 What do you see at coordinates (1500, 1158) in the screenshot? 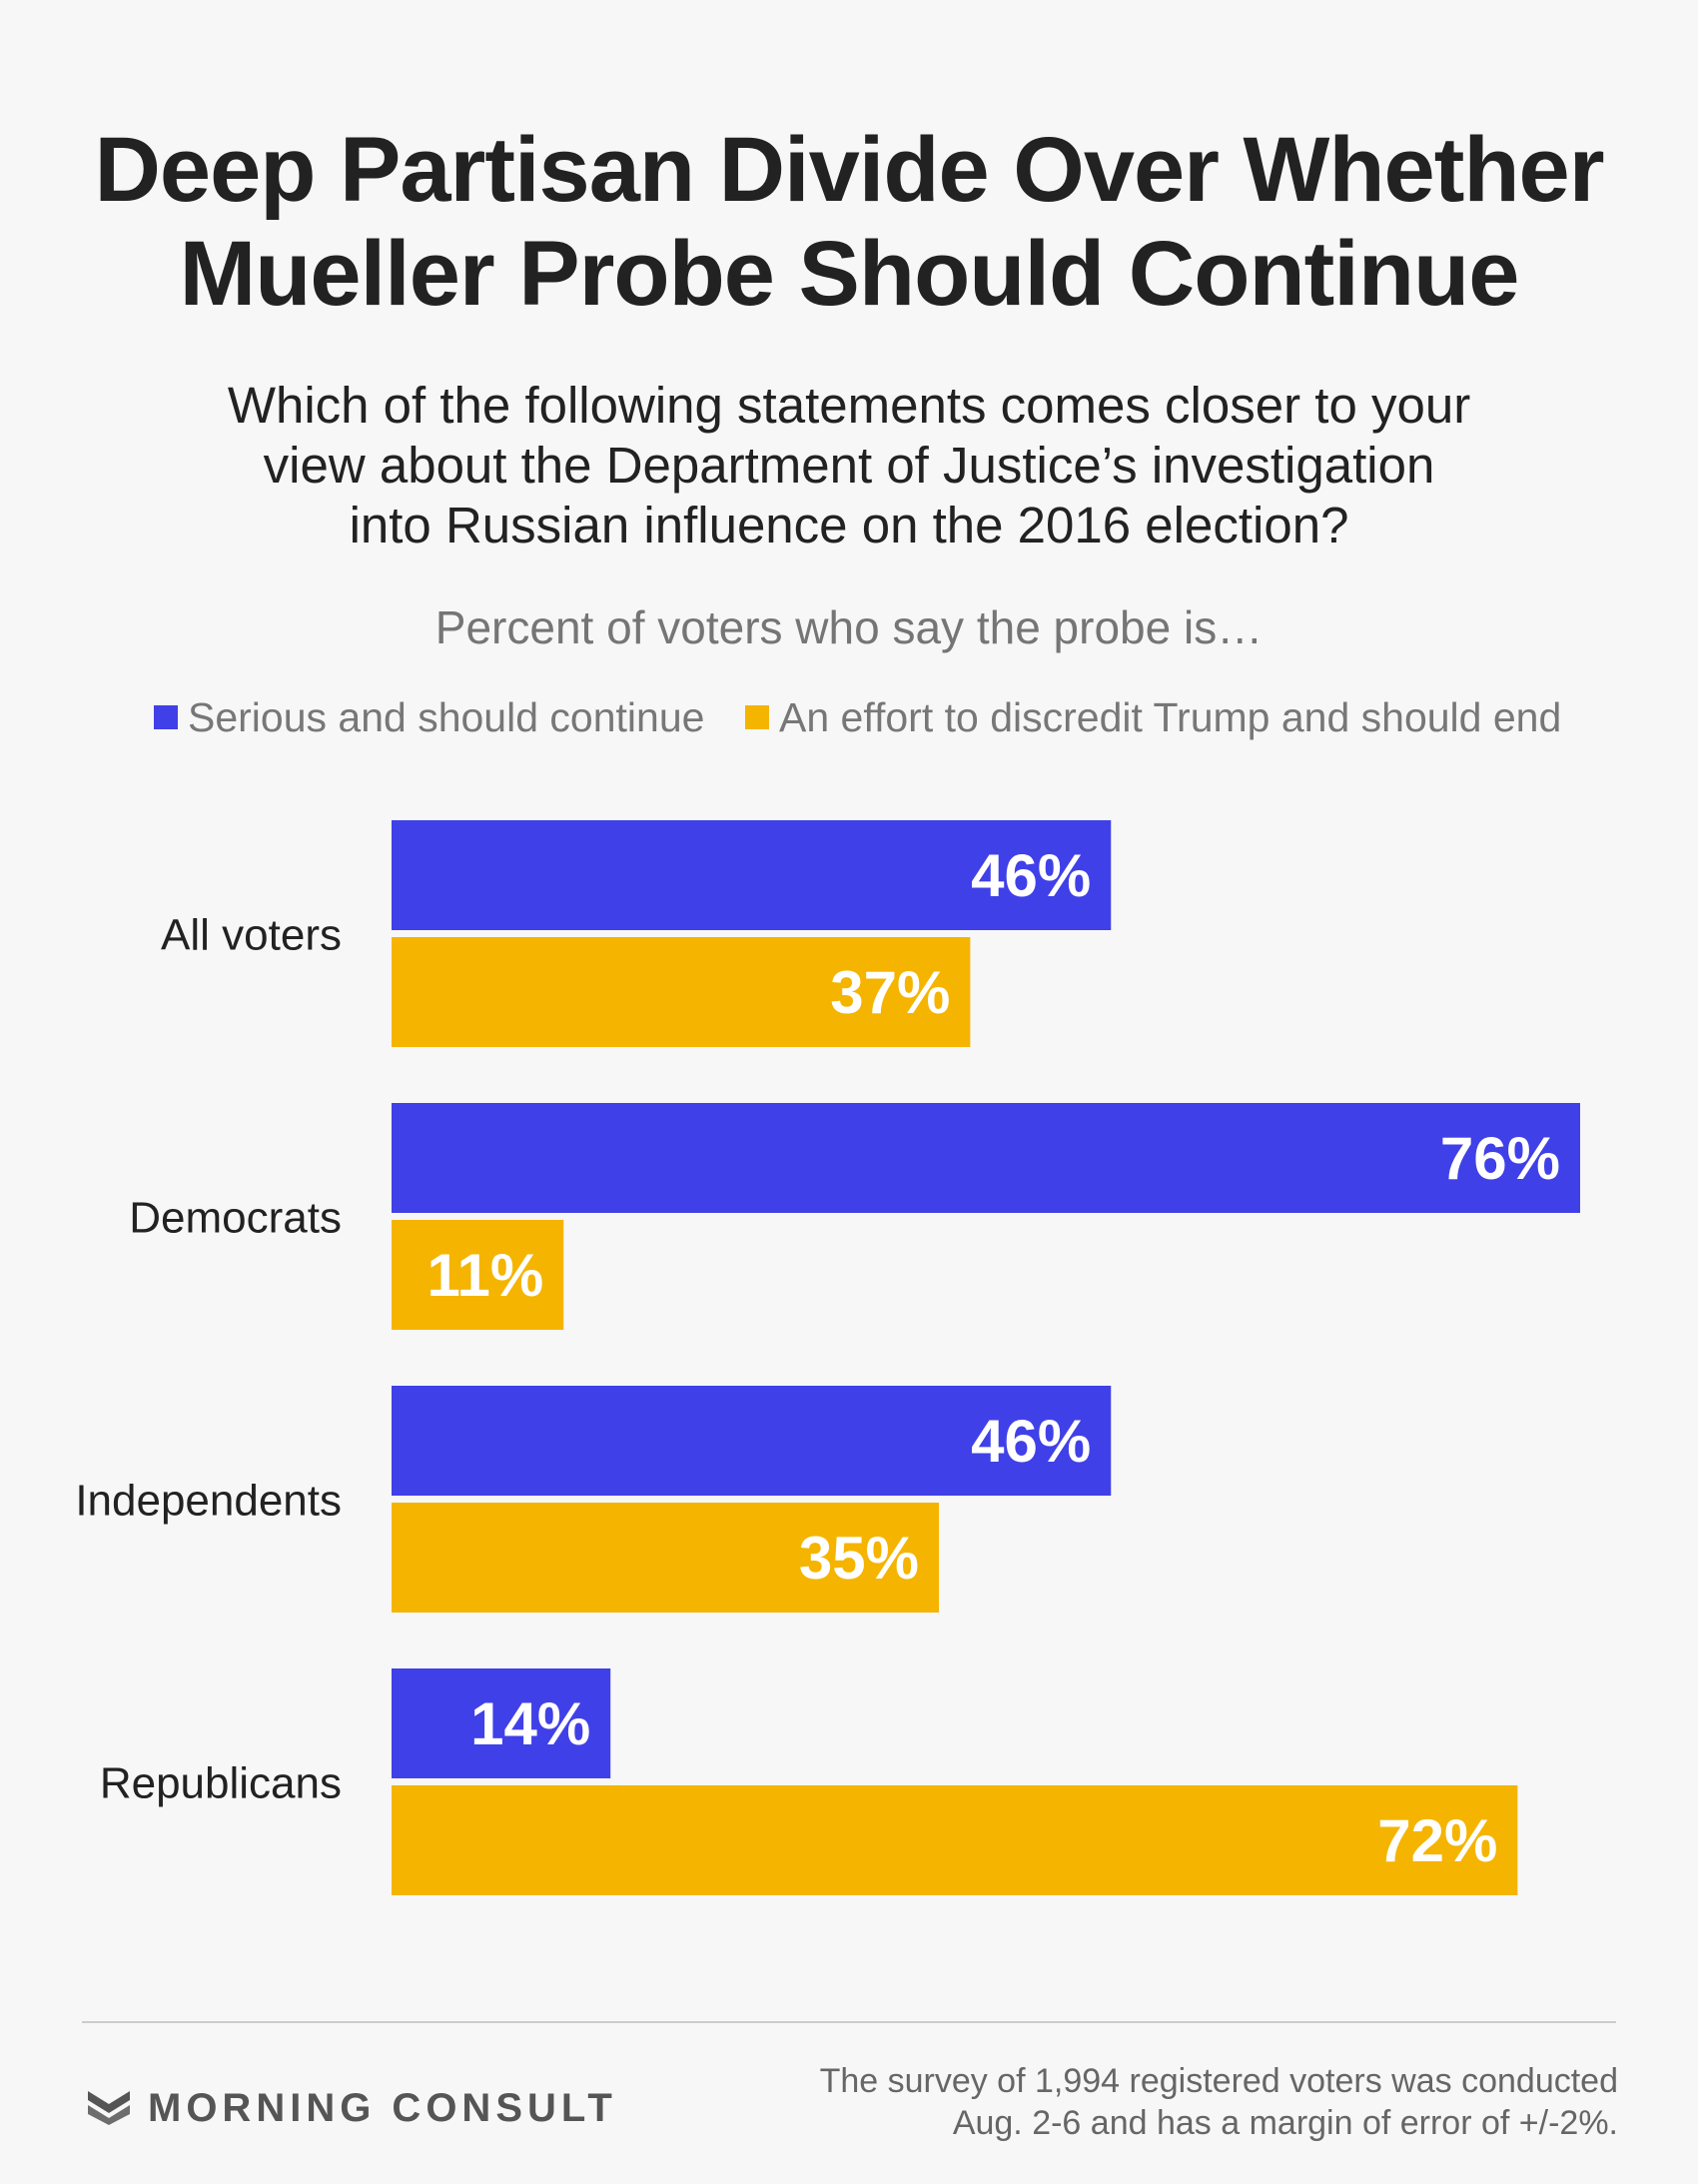
I see `value-label-democrats-continue: 76%` at bounding box center [1500, 1158].